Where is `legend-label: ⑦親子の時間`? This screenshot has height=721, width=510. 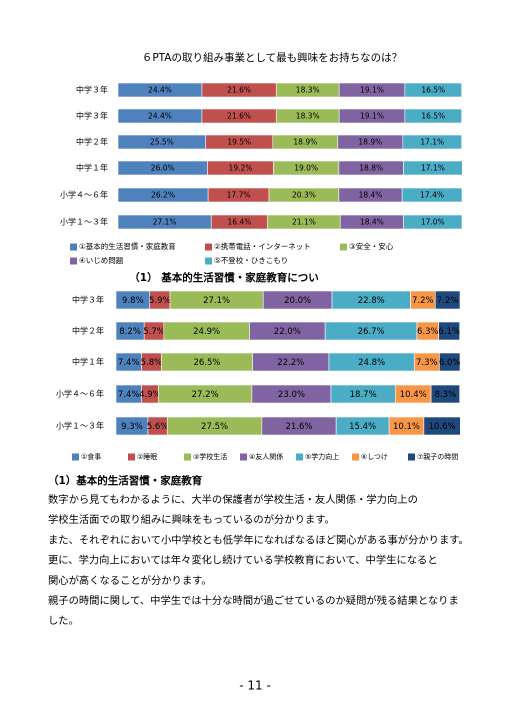
legend-label: ⑦親子の時間 is located at coordinates (437, 456).